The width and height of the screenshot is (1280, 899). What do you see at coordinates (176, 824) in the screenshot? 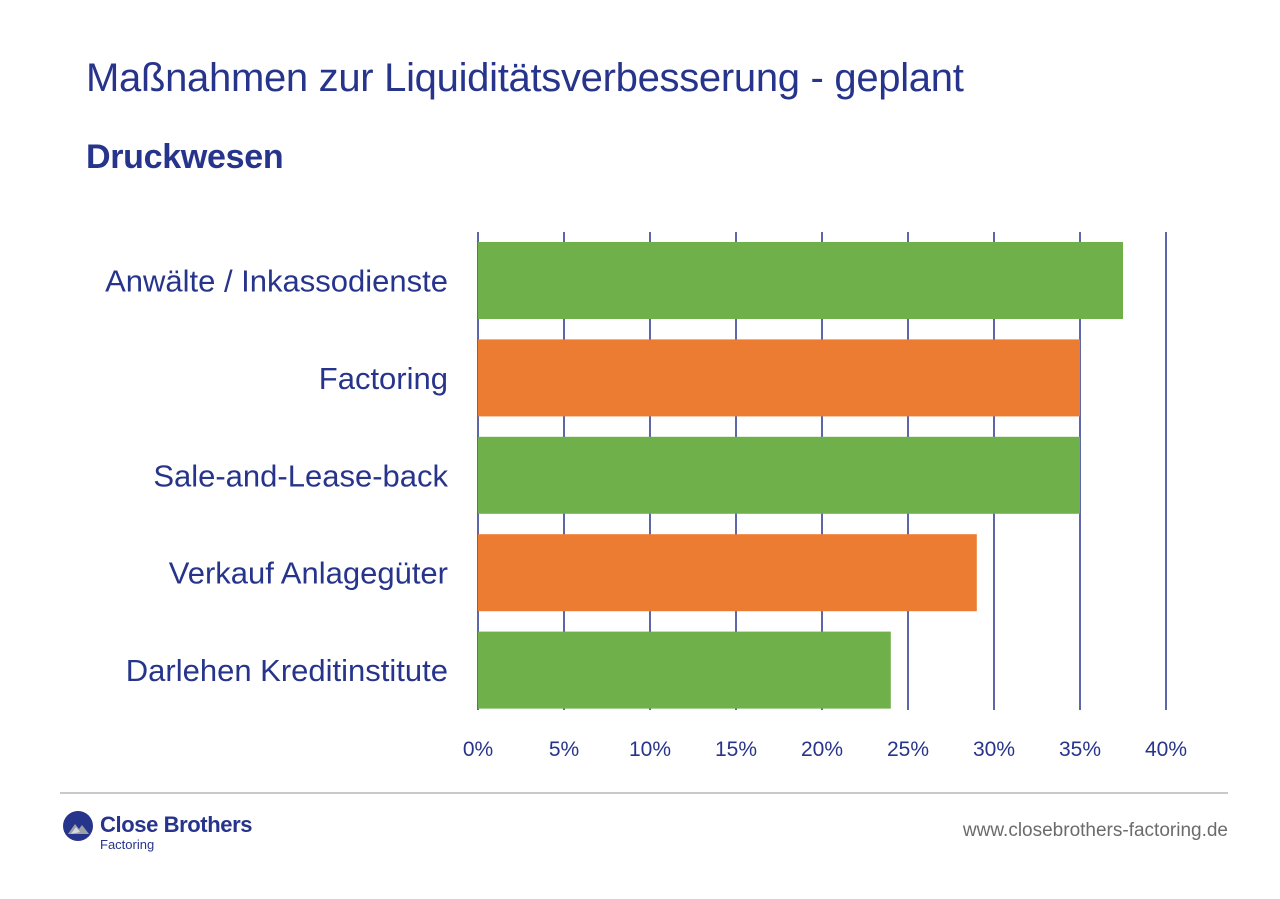
I see `logo-name: Close Brothers` at bounding box center [176, 824].